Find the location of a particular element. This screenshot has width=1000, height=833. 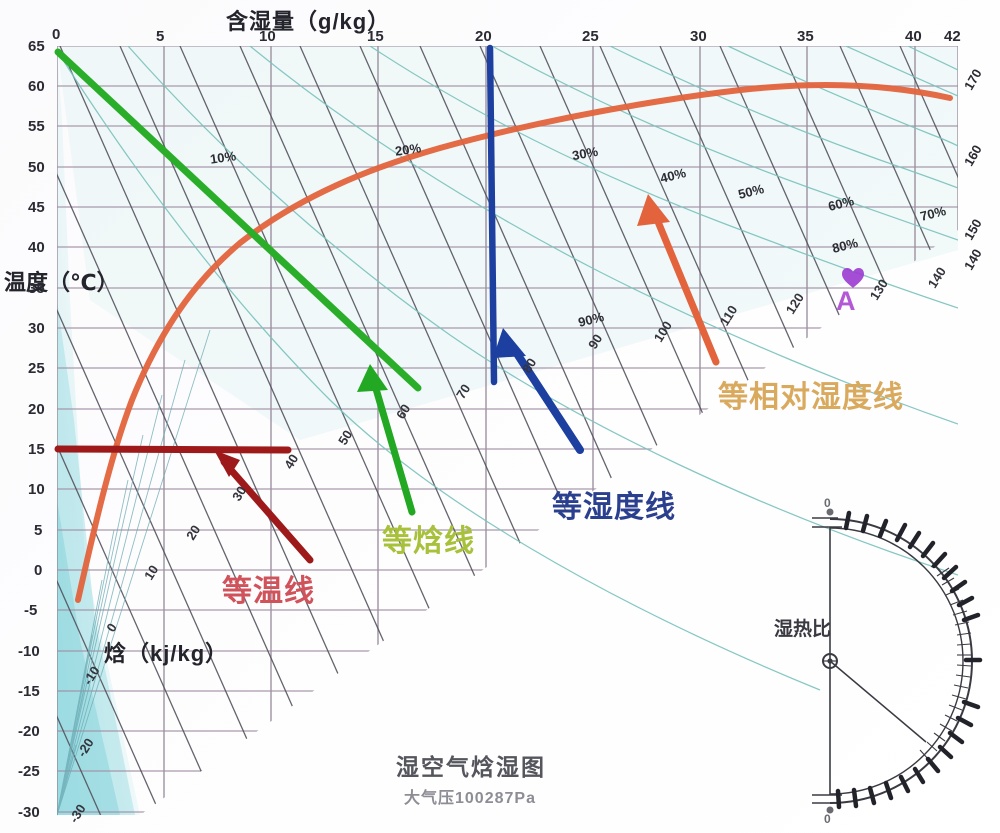

x-tick-0: 0 is located at coordinates (56, 34).